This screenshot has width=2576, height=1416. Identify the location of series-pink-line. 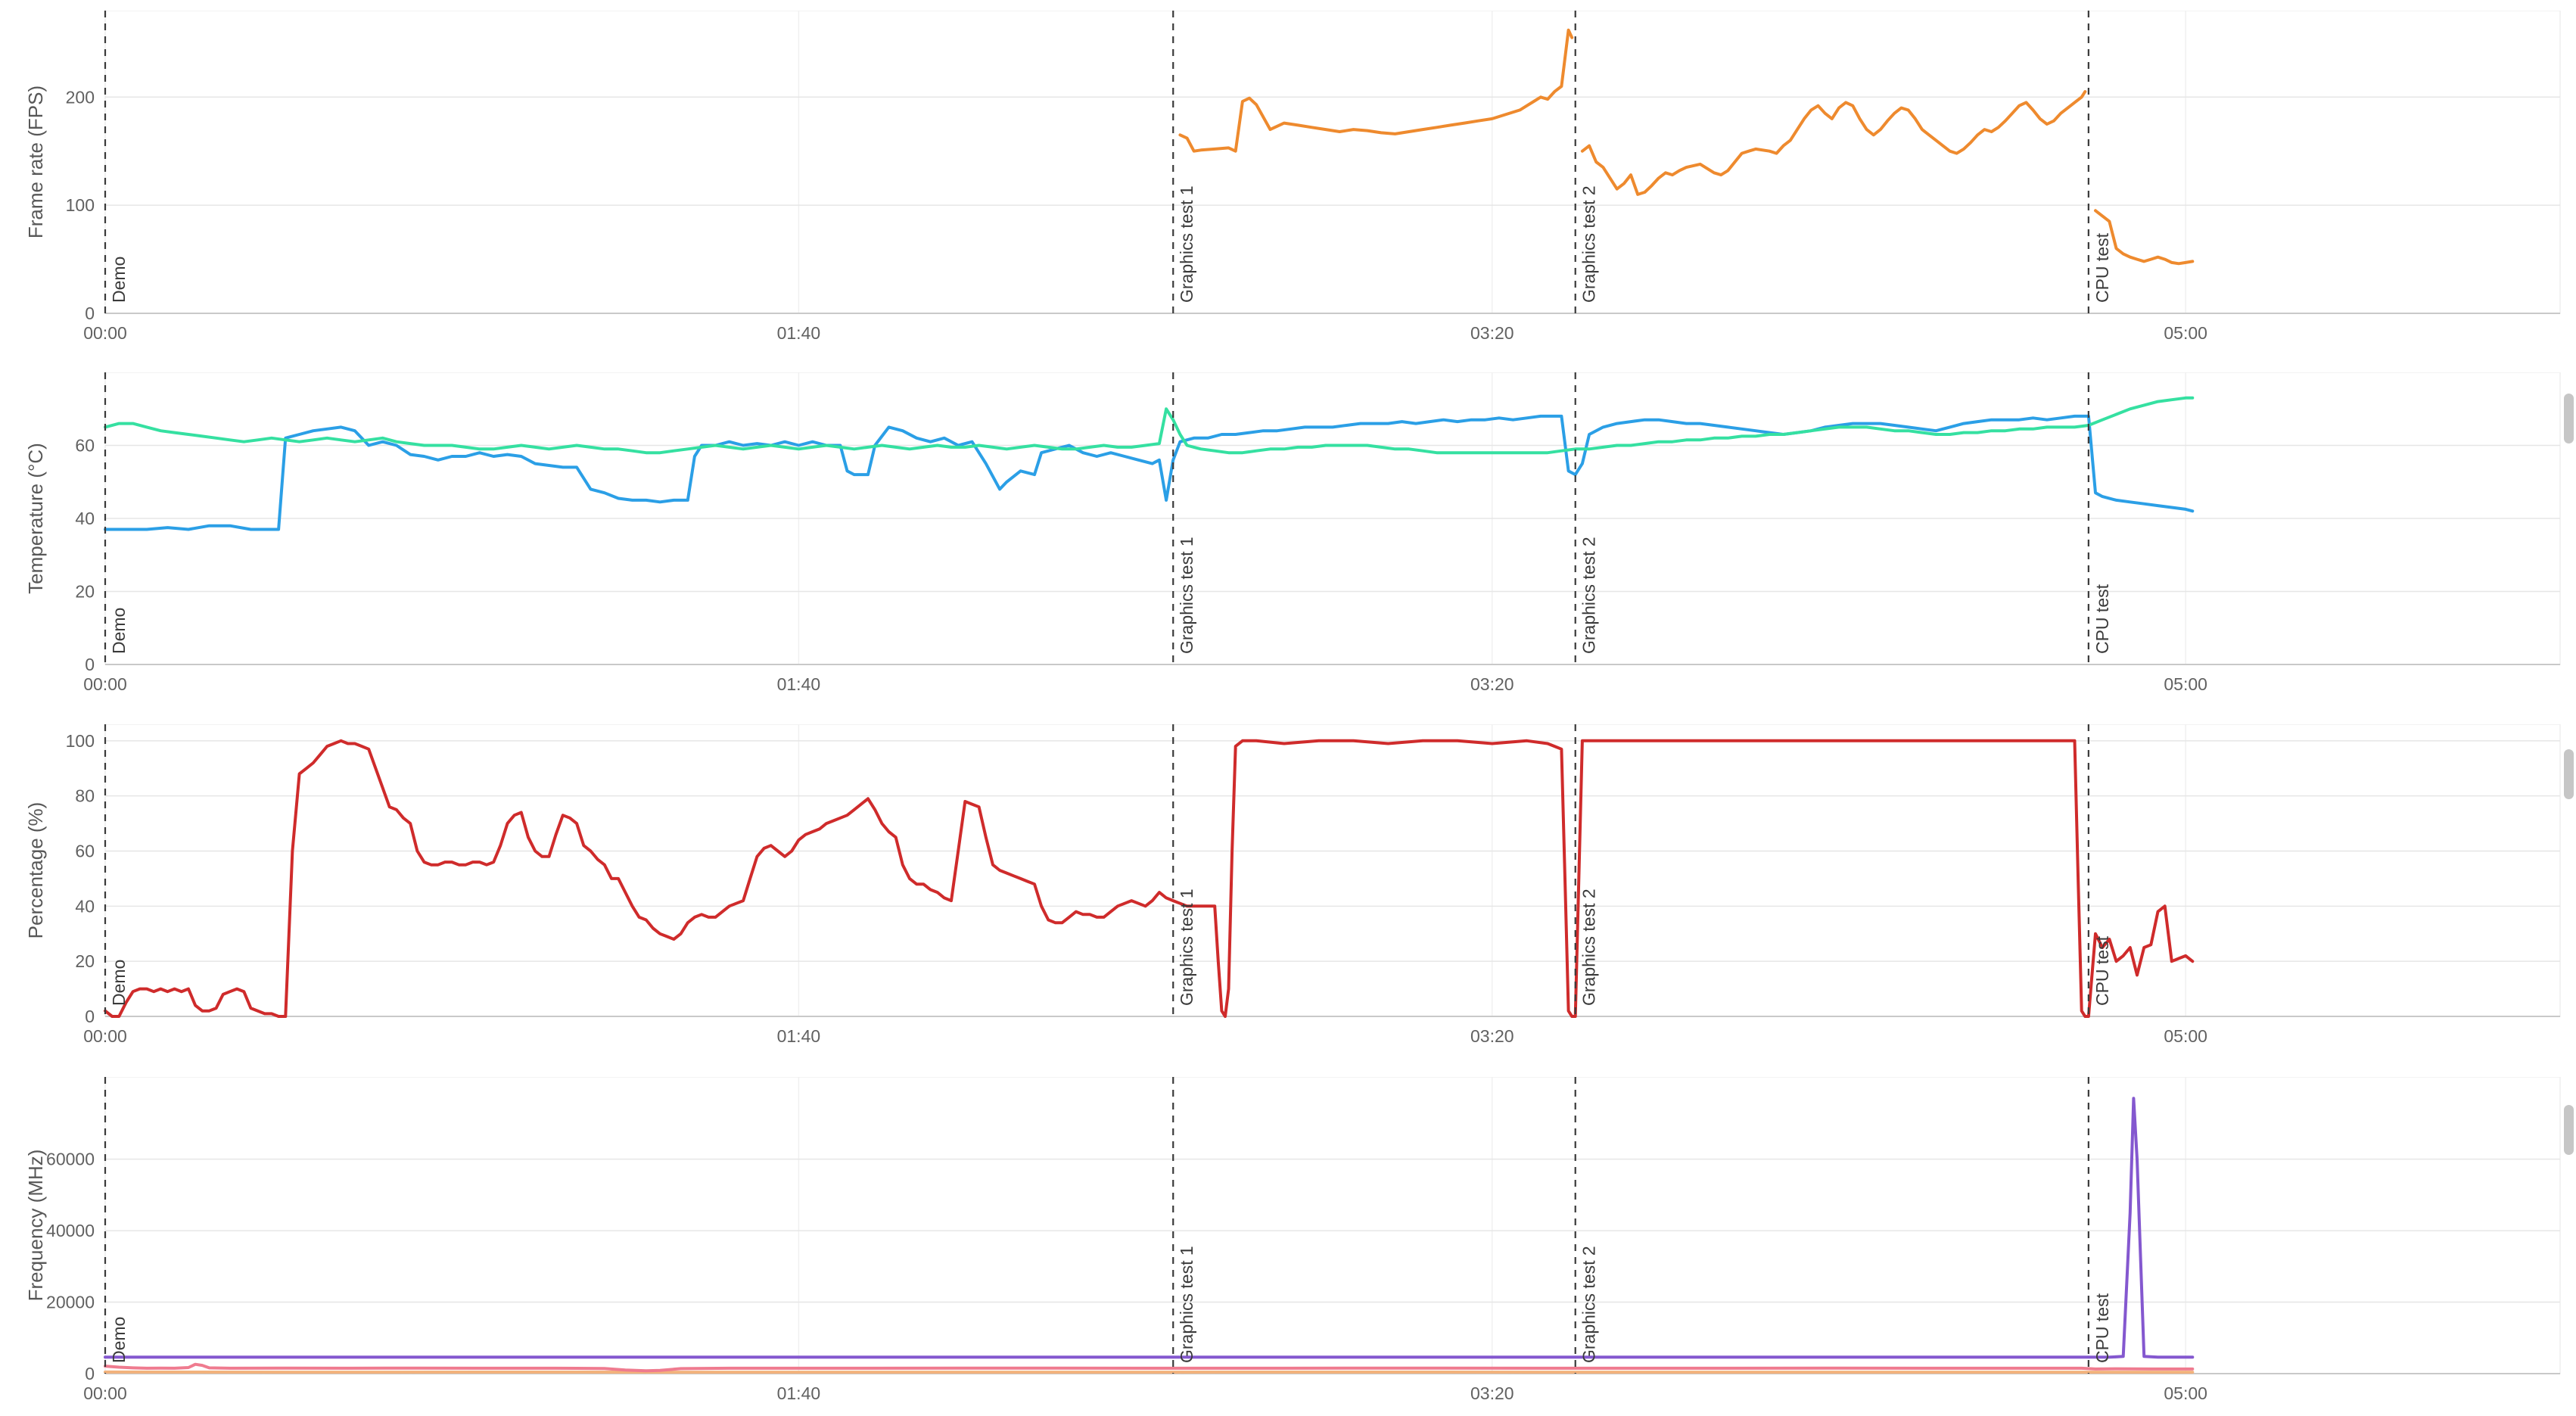
(1149, 1367).